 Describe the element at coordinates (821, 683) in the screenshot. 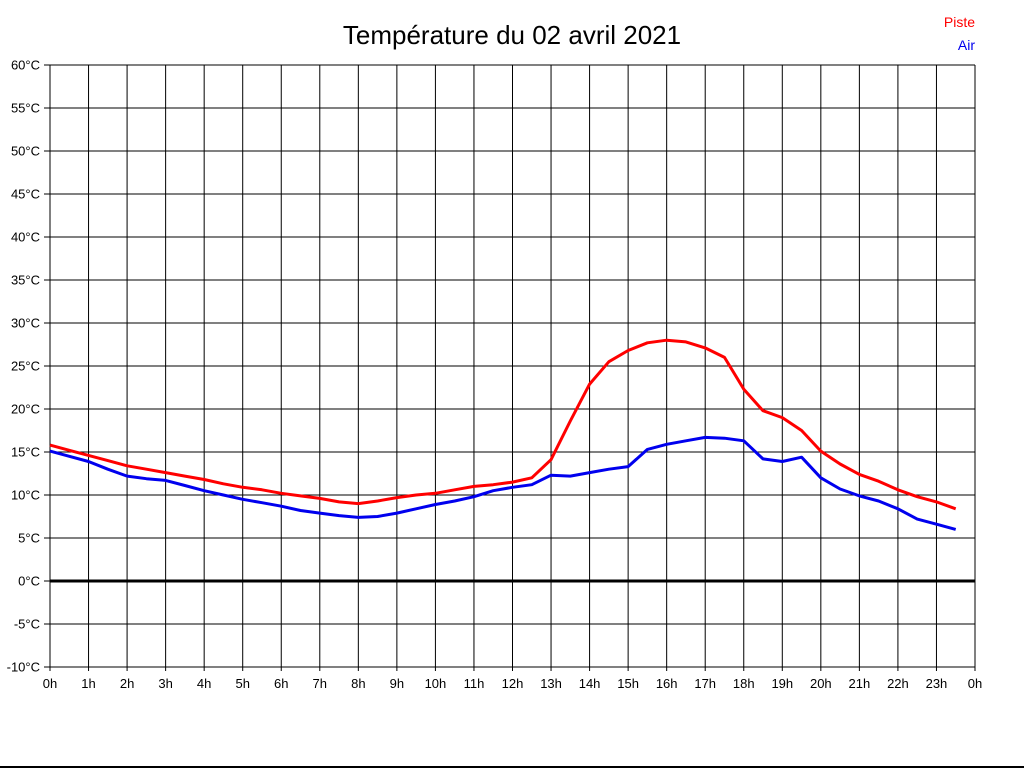

I see `x-tick-label: 20h` at that location.